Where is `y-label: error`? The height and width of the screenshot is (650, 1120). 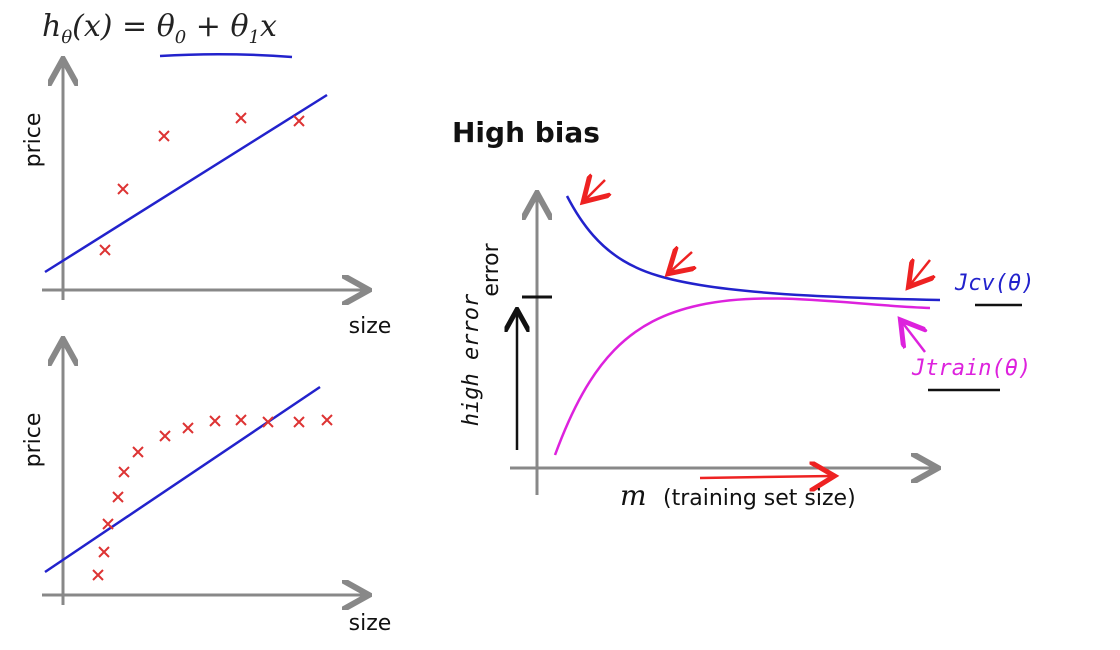 y-label: error is located at coordinates (491, 269).